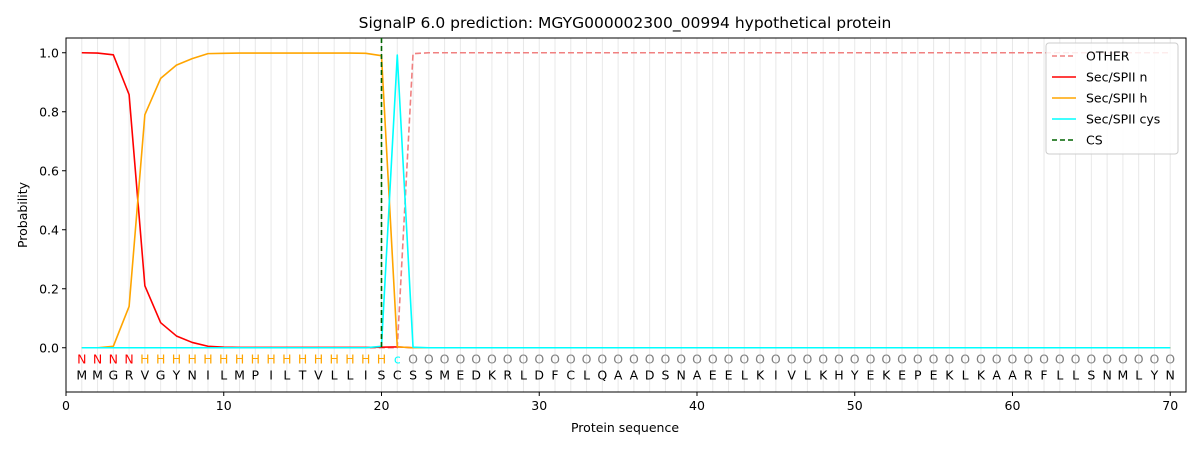 This screenshot has width=1200, height=454. I want to click on legend: OTHER Sec/SPII n Sec/SPII h Sec/SPII cys CS, so click(1112, 98).